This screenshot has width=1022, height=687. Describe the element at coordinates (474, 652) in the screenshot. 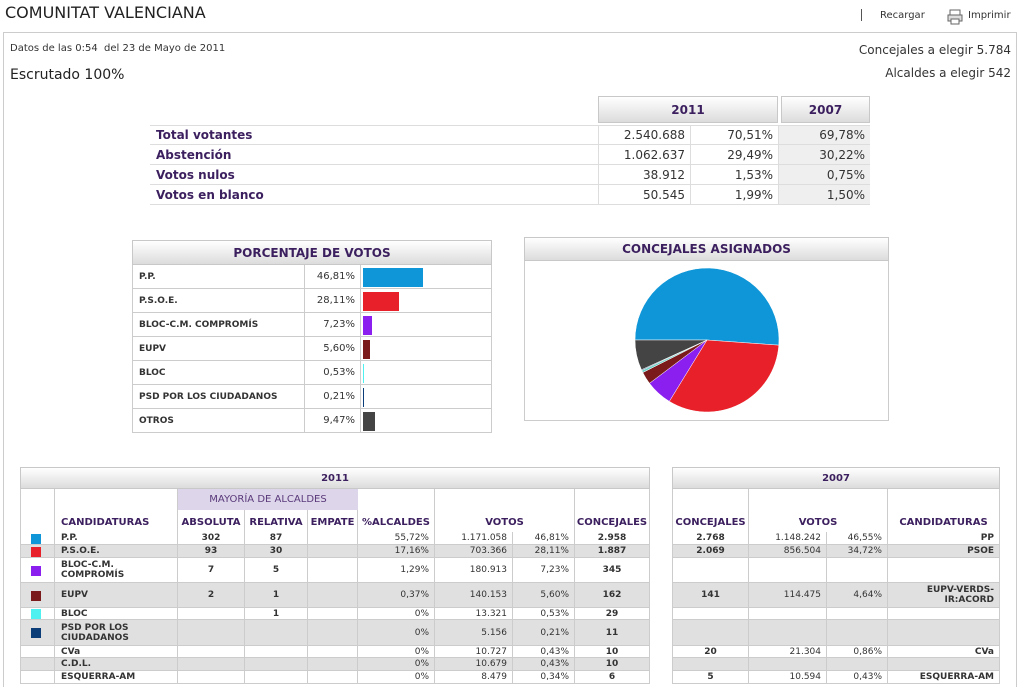

I see `result-cell: 10.727` at that location.